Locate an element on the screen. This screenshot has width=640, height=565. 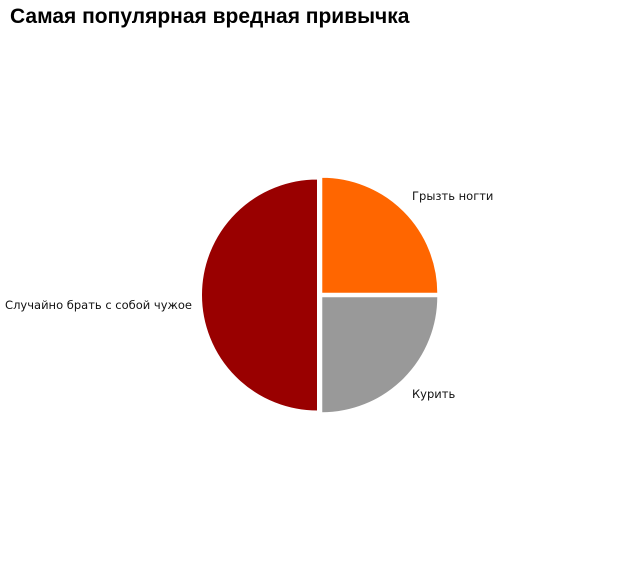
slice-label-2: Курить is located at coordinates (433, 394).